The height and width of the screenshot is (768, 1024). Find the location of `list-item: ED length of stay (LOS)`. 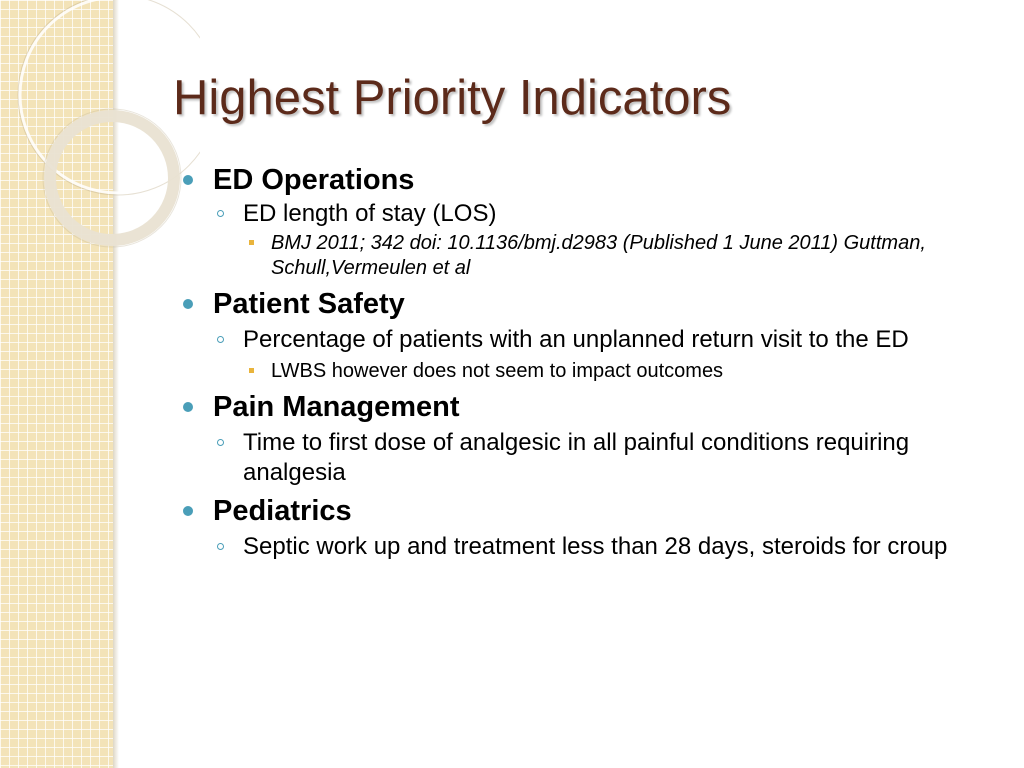

list-item: ED length of stay (LOS) is located at coordinates (583, 214).